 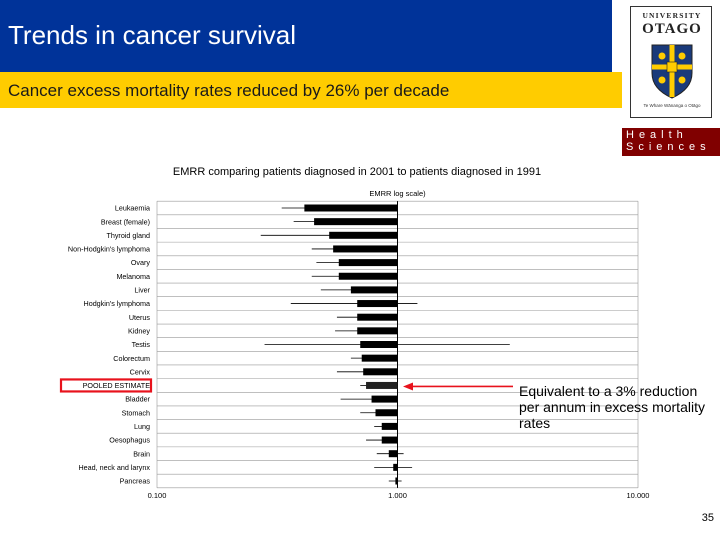 I want to click on health-text: Health, so click(x=657, y=135).